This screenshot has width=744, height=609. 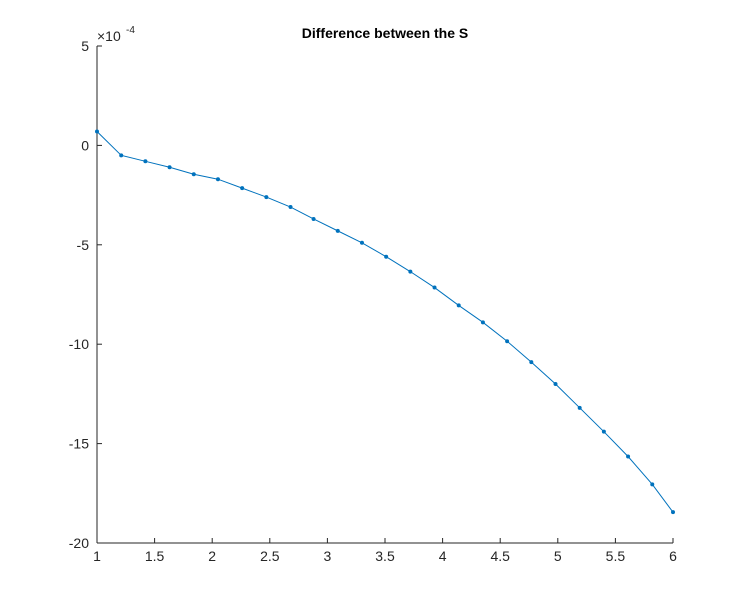 What do you see at coordinates (673, 556) in the screenshot?
I see `x-tick-label: 6` at bounding box center [673, 556].